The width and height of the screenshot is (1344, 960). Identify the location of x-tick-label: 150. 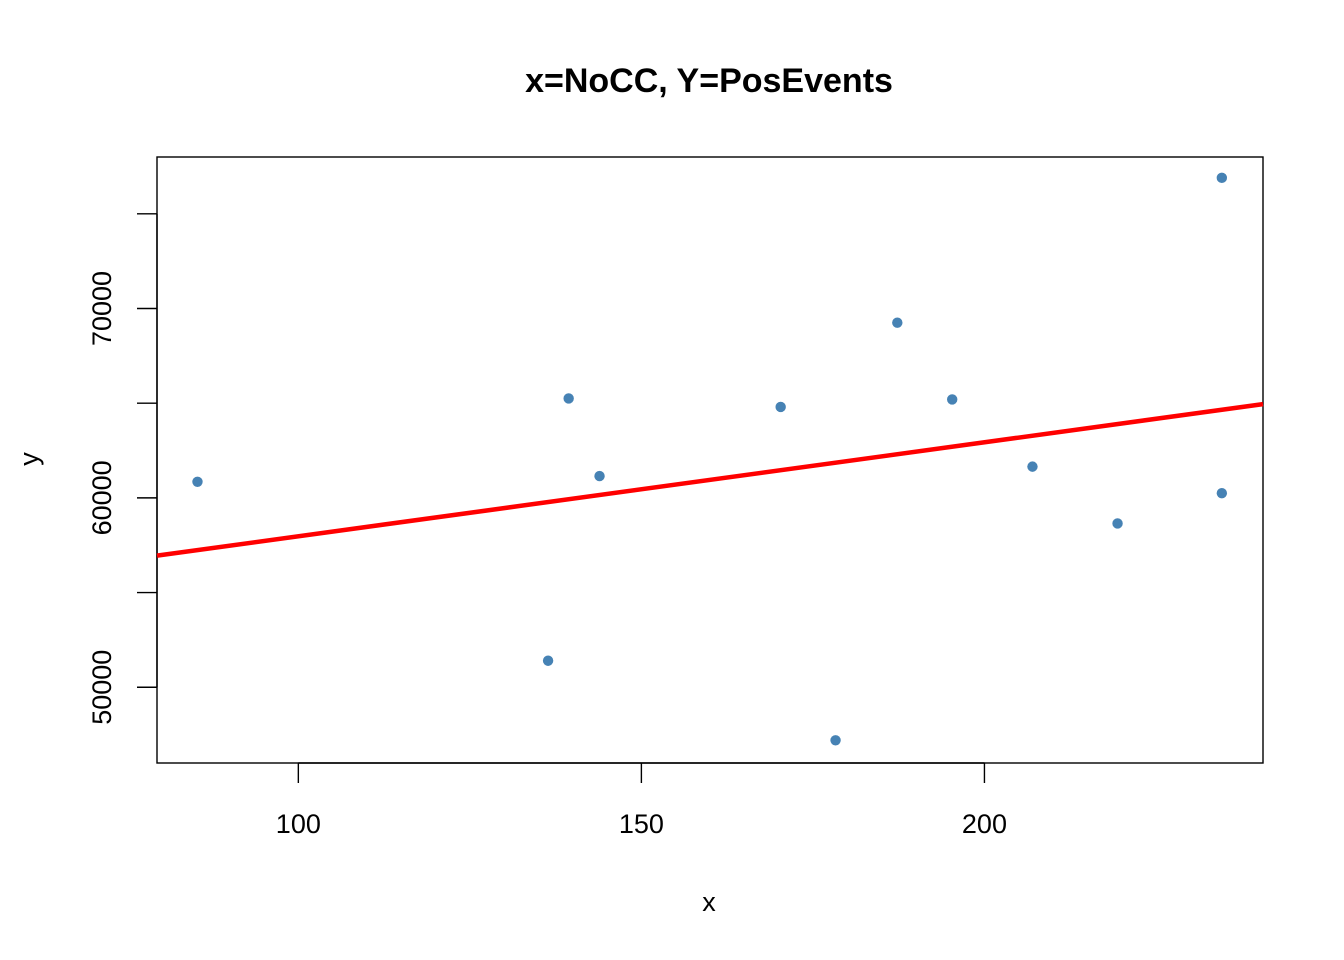
(641, 824).